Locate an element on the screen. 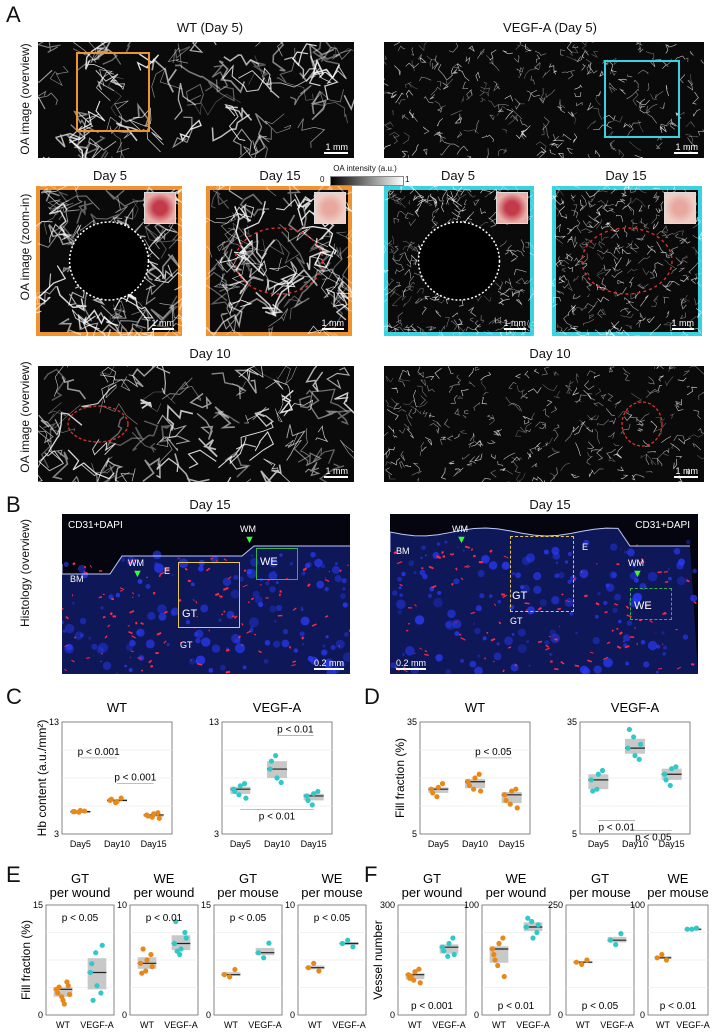 This screenshot has width=715, height=1034. y-tick-label: 10 is located at coordinates (290, 905).